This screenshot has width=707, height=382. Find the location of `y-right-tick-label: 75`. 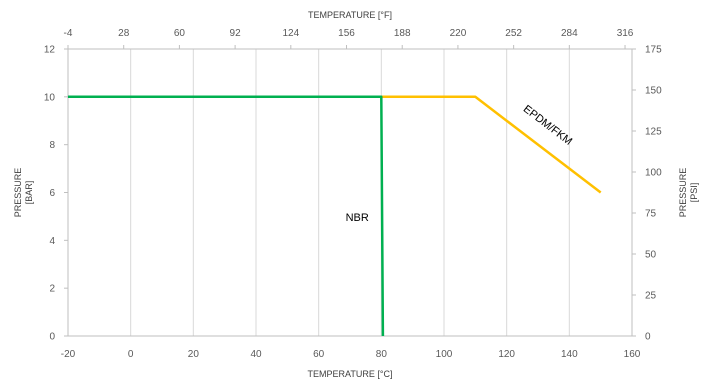

y-right-tick-label: 75 is located at coordinates (651, 214).